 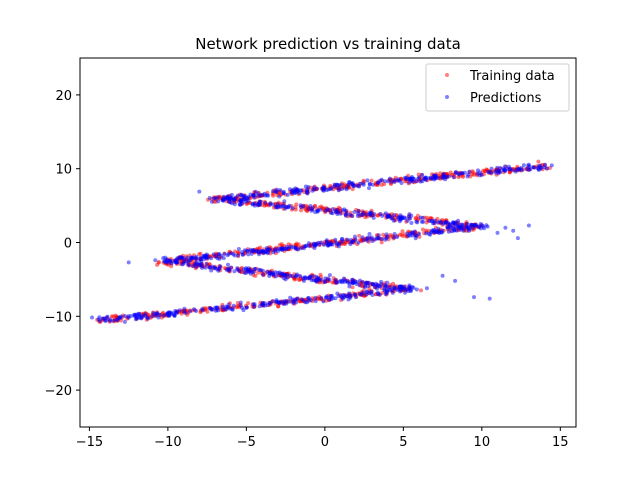 What do you see at coordinates (167, 442) in the screenshot?
I see `x-tick-label: −10` at bounding box center [167, 442].